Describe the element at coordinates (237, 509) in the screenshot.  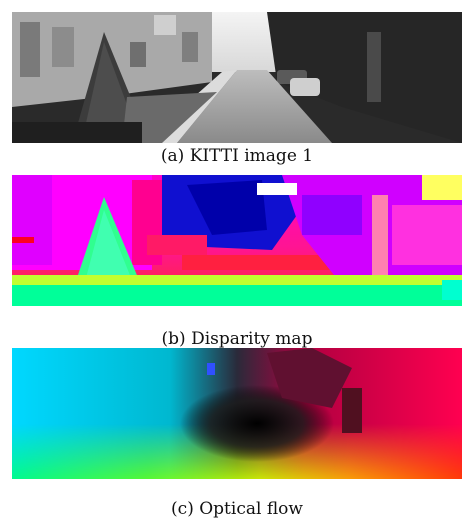
I see `caption-optical-flow: (c) Optical flow` at that location.